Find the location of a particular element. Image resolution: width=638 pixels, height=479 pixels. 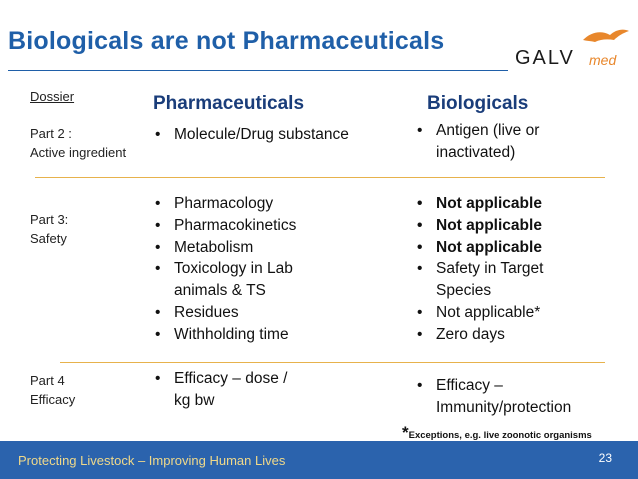

row-label-part4-line1: Part 4 is located at coordinates (47, 380).